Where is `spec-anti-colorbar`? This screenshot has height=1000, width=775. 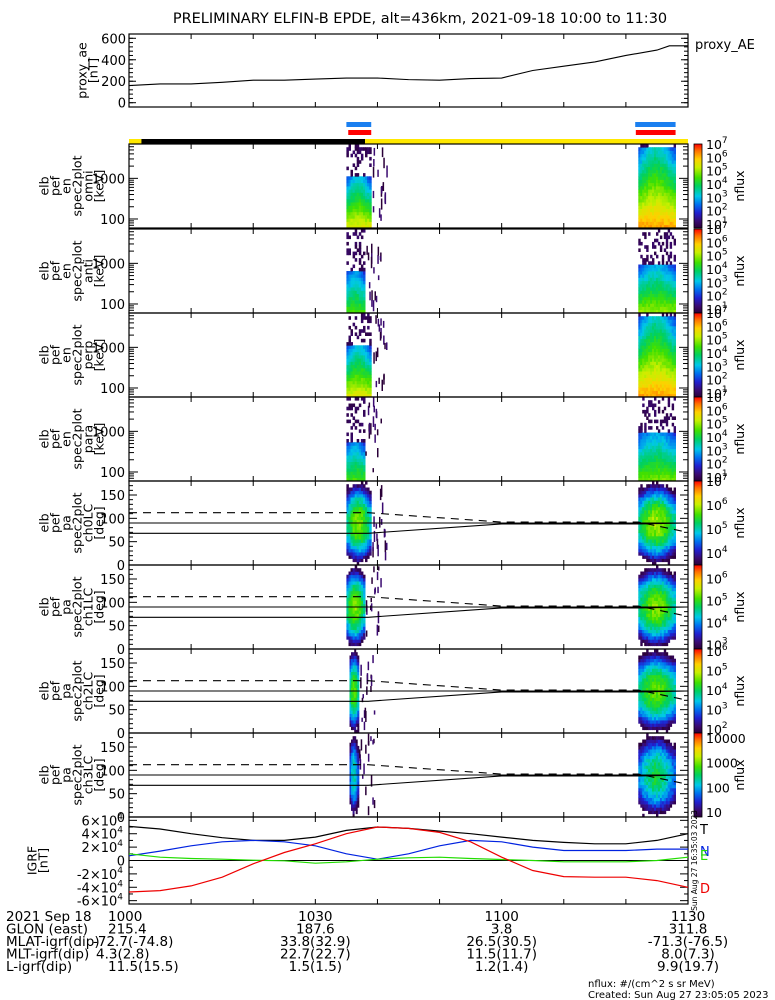
spec-anti-colorbar is located at coordinates (698, 271).